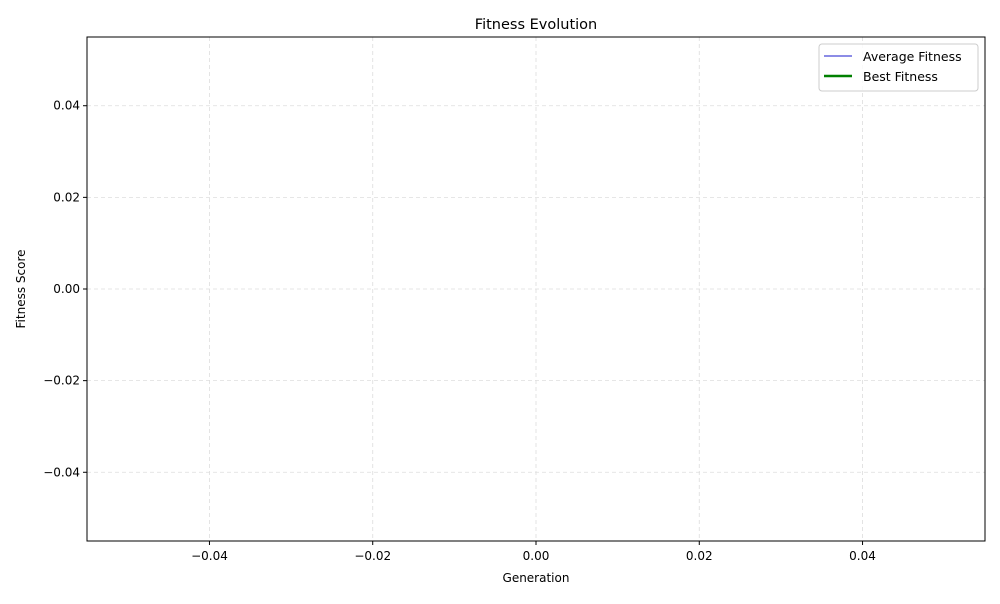 This screenshot has height=604, width=1000. Describe the element at coordinates (61, 472) in the screenshot. I see `y-tick-label: −0.04` at that location.